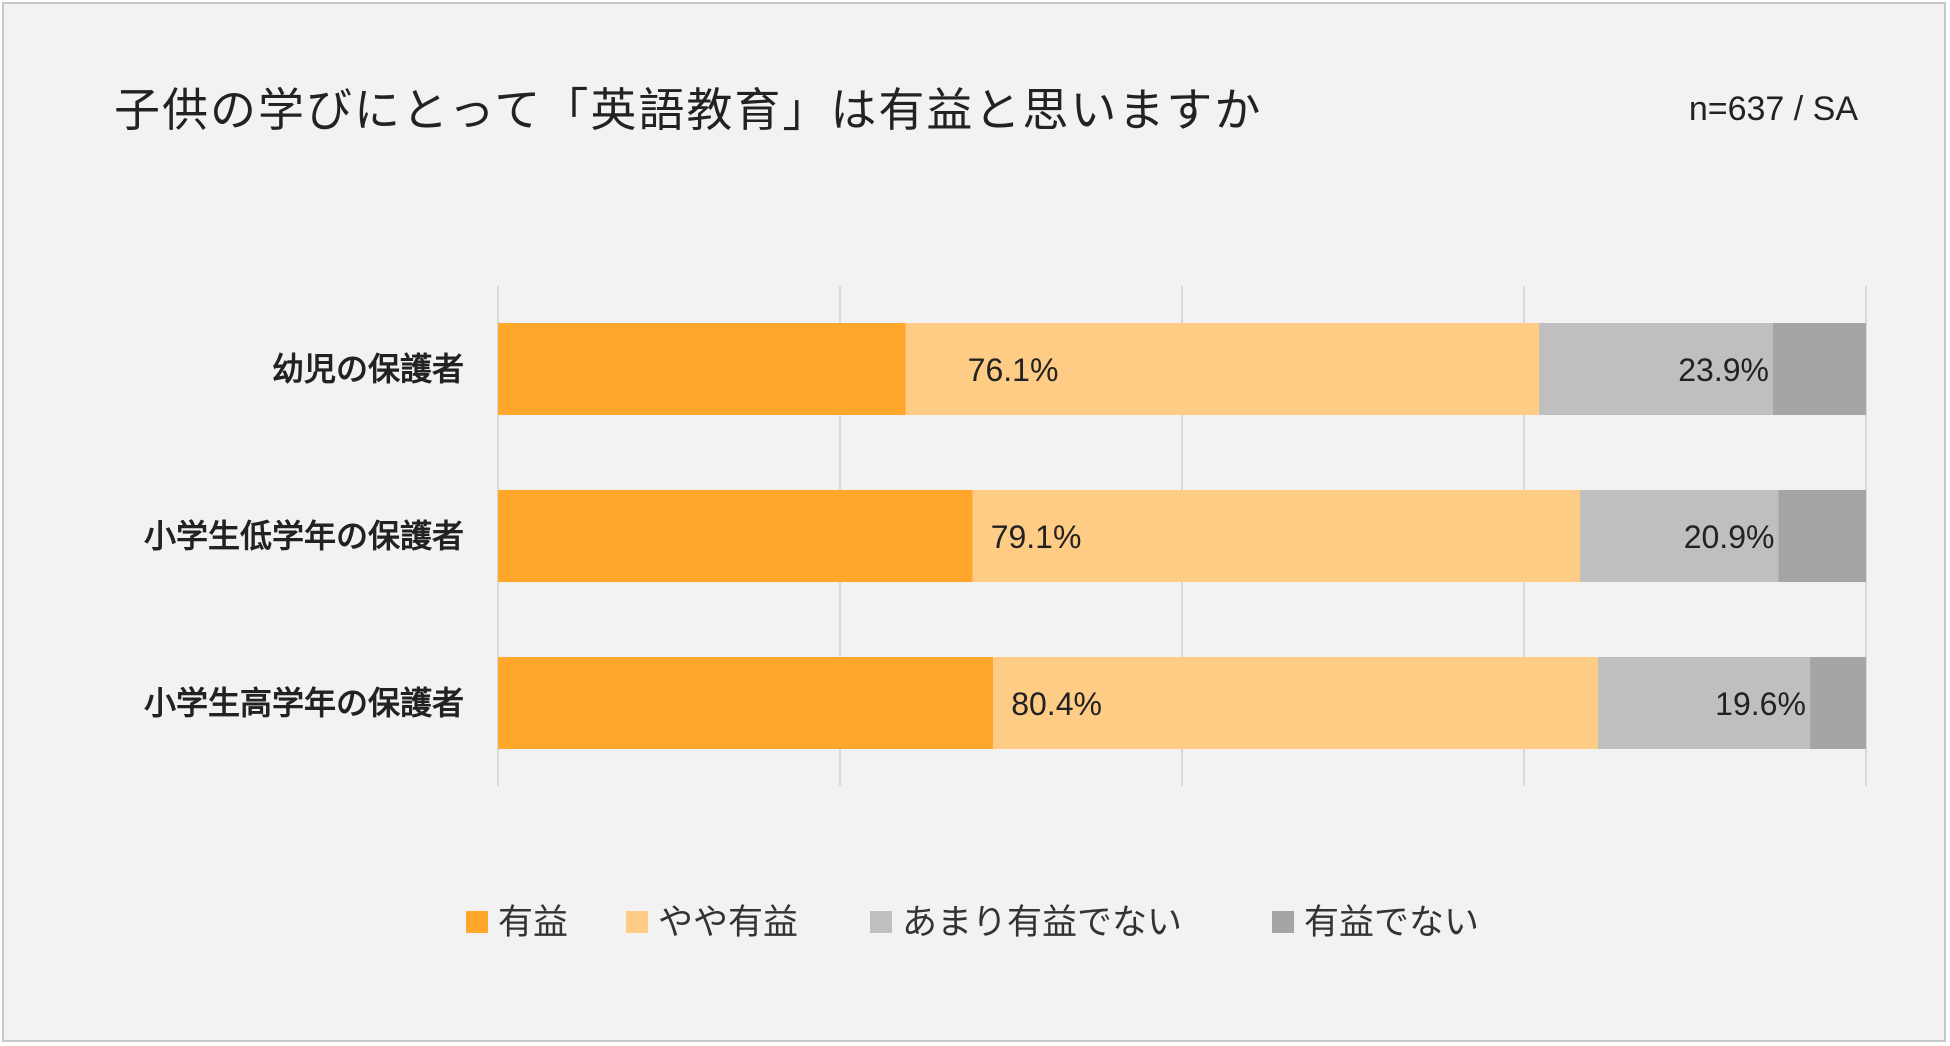 This screenshot has width=1950, height=1046. What do you see at coordinates (728, 923) in the screenshot?
I see `legend-label: やや有益` at bounding box center [728, 923].